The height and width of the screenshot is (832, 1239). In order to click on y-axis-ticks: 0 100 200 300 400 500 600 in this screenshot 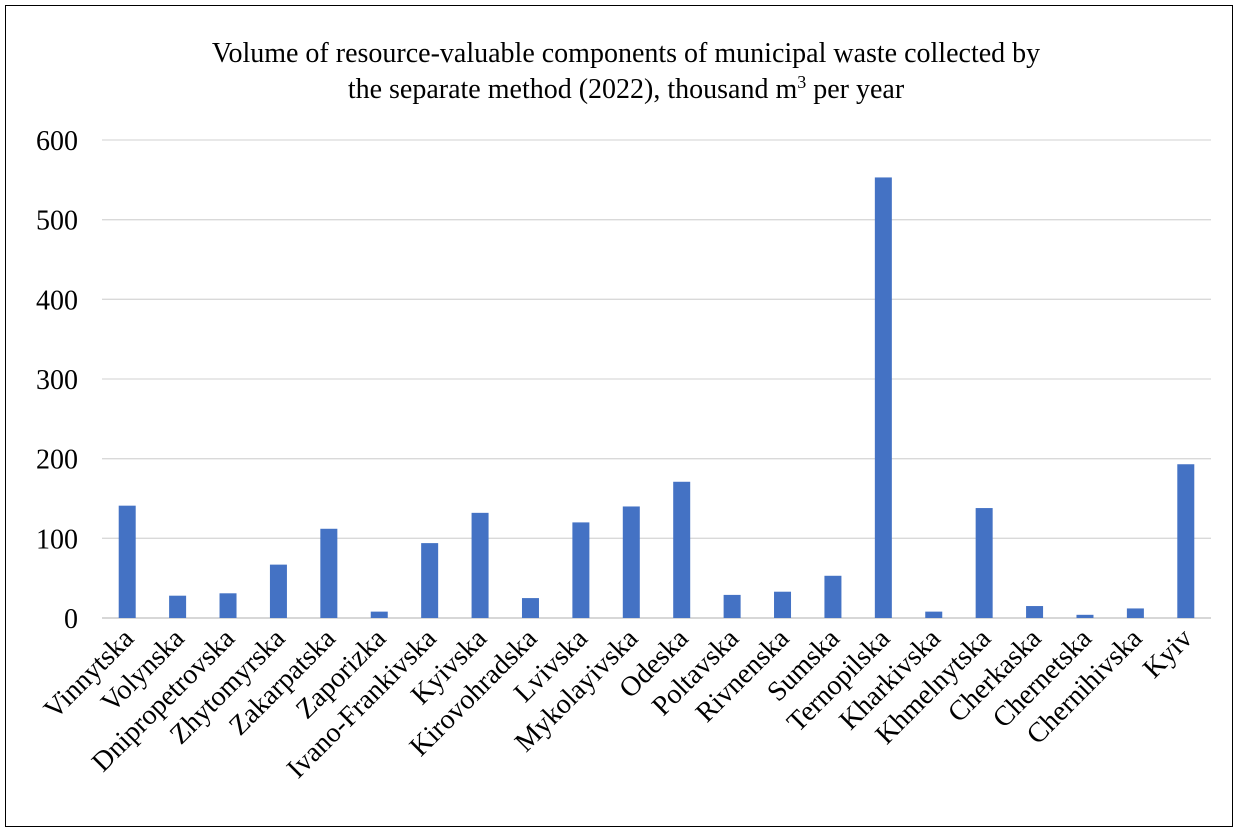, I will do `click(57, 380)`.